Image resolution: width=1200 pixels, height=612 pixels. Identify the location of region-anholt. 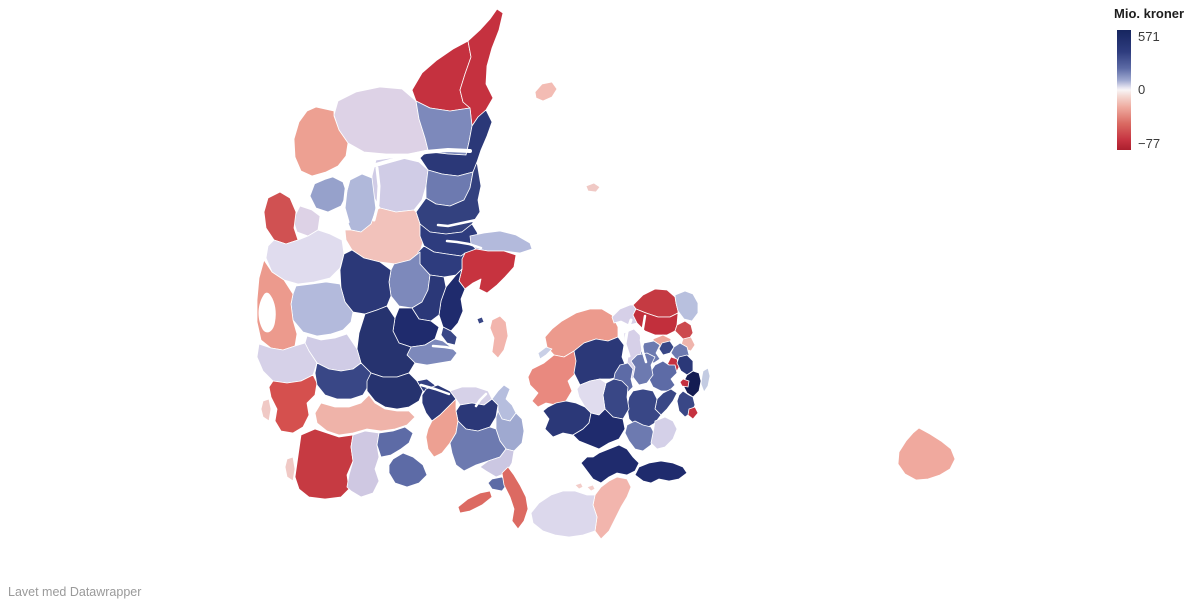
(593, 187).